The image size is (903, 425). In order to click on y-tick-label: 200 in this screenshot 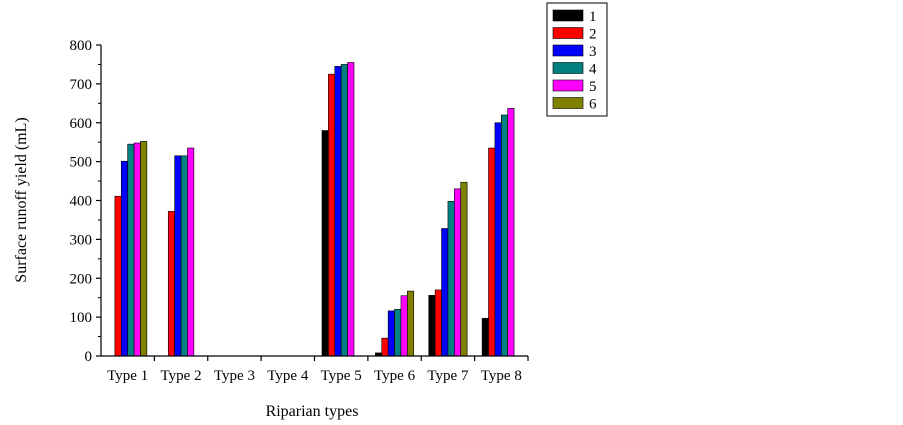, I will do `click(81, 279)`.